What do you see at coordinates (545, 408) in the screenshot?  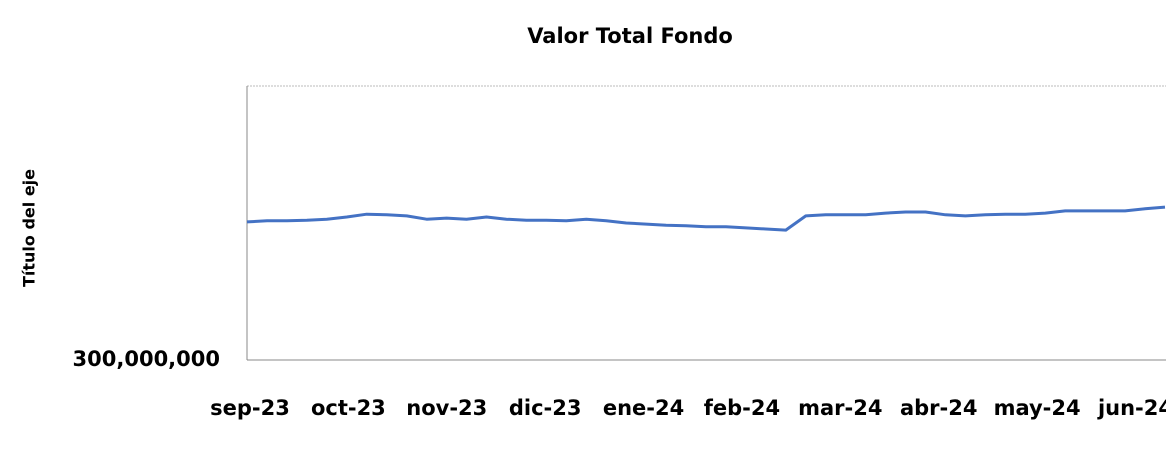 I see `x-tick-label: dic-23` at bounding box center [545, 408].